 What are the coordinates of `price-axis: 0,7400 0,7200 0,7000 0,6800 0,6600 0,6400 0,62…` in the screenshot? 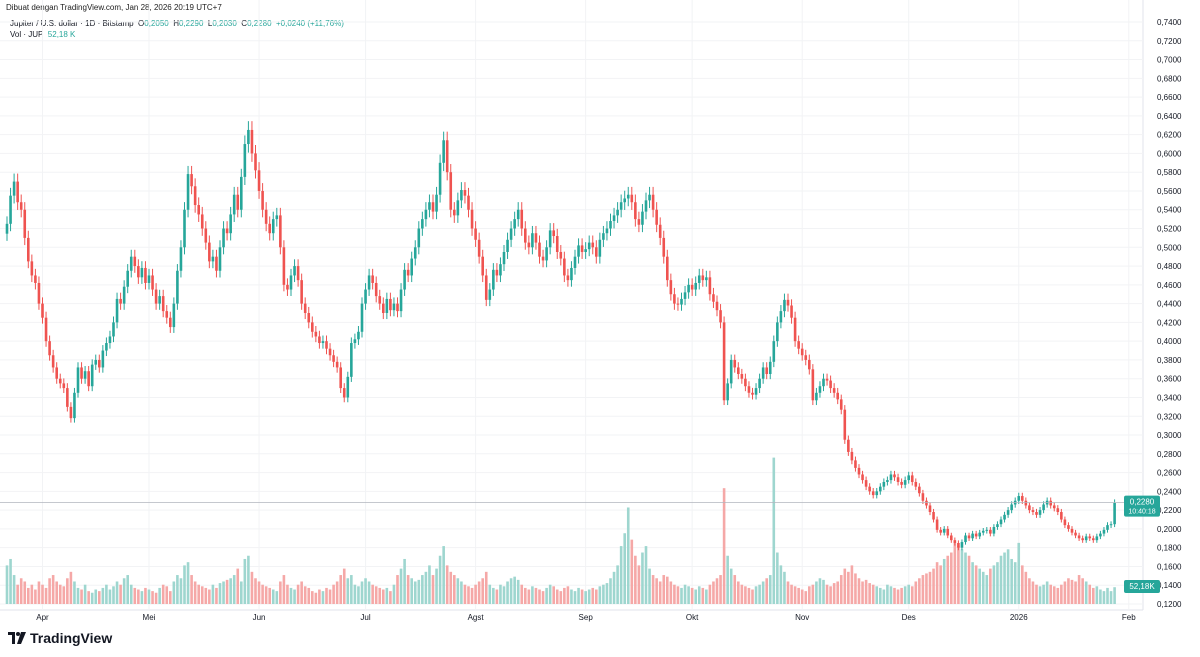 It's located at (1169, 313).